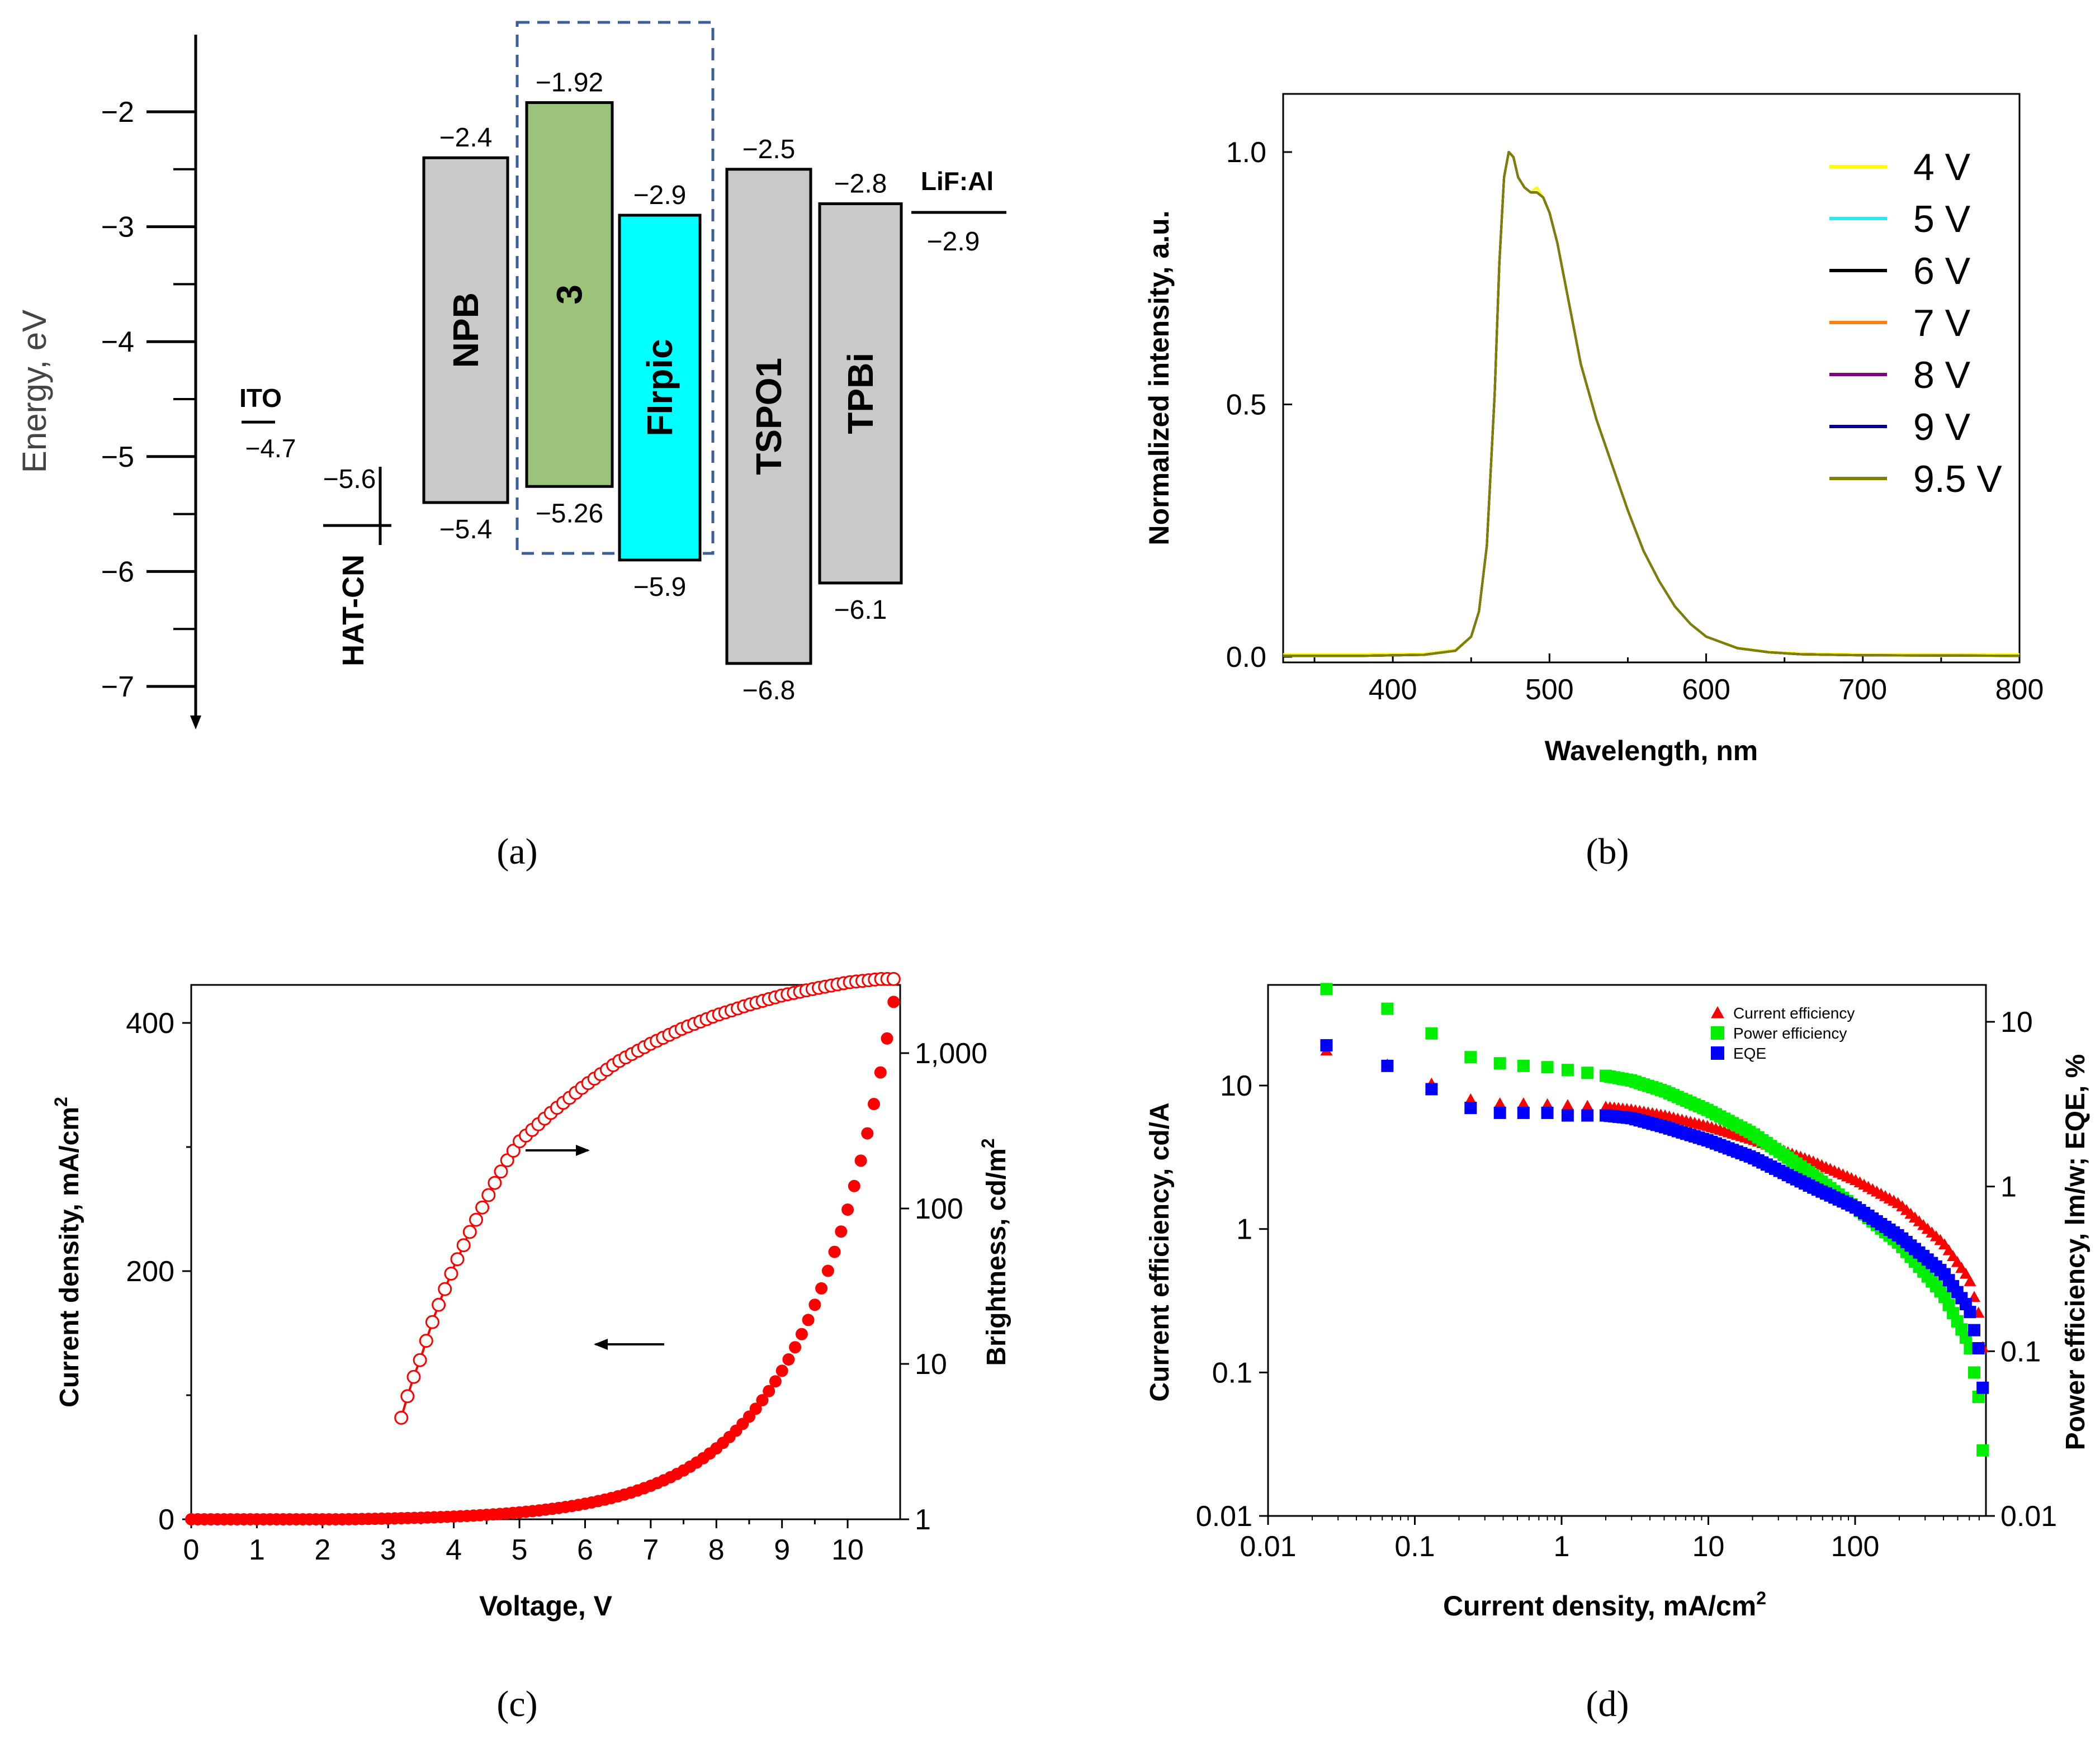 This screenshot has height=1744, width=2100. What do you see at coordinates (1942, 375) in the screenshot?
I see `legend-label-8V: 8 V` at bounding box center [1942, 375].